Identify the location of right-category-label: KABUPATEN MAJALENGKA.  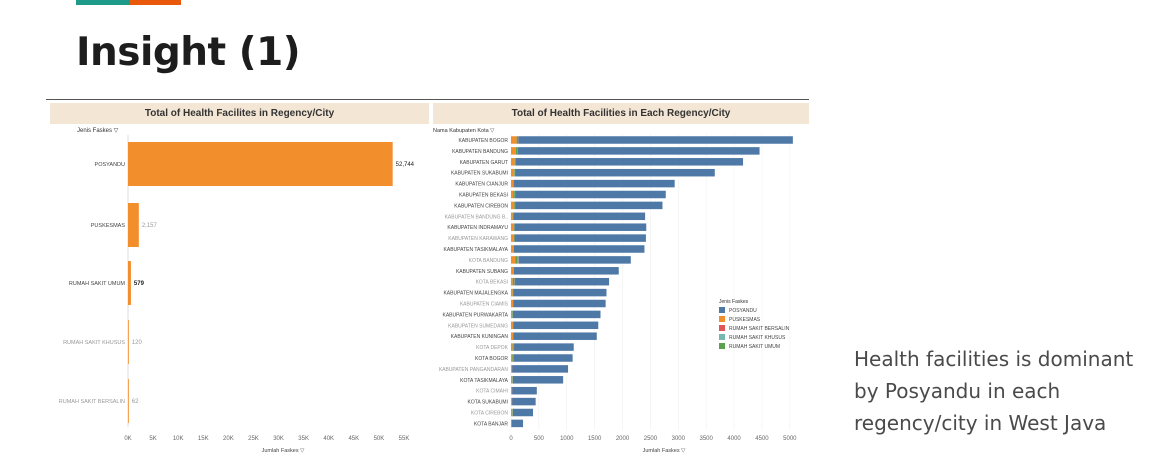
(475, 294).